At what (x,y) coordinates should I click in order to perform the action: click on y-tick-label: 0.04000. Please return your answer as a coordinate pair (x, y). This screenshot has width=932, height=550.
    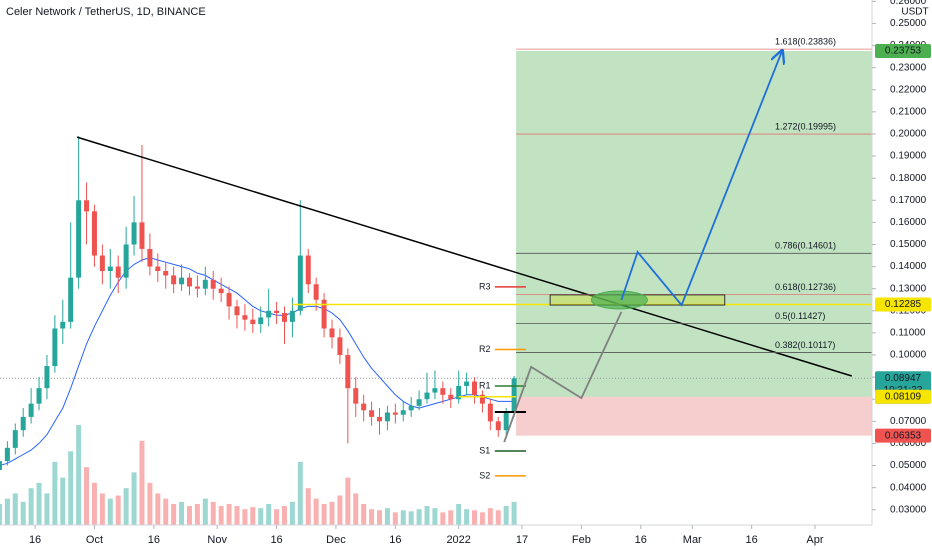
    Looking at the image, I should click on (908, 487).